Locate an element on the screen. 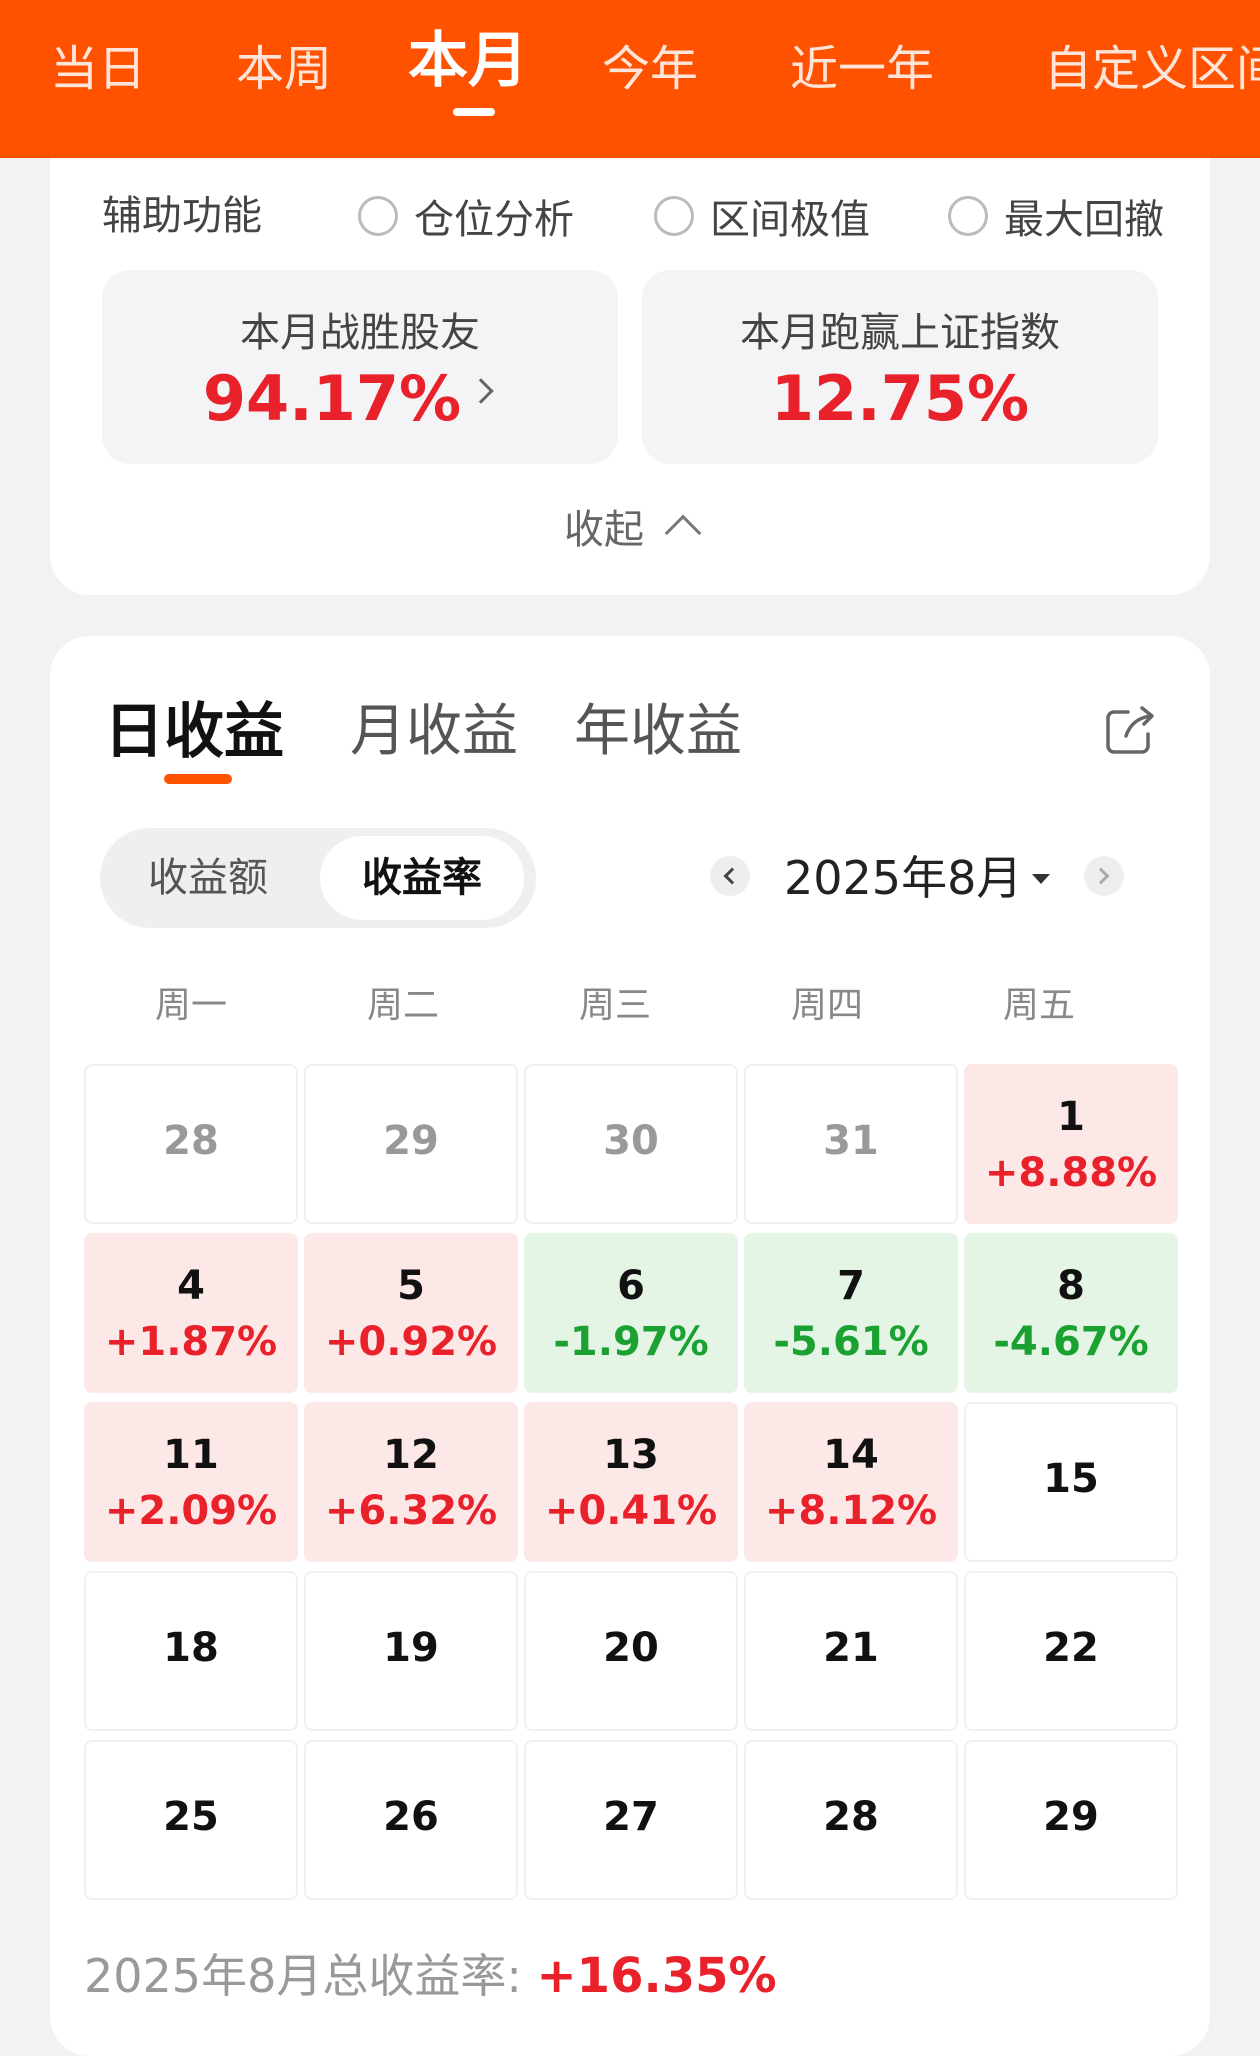 The width and height of the screenshot is (1260, 2056). day-number: 13 is located at coordinates (631, 1455).